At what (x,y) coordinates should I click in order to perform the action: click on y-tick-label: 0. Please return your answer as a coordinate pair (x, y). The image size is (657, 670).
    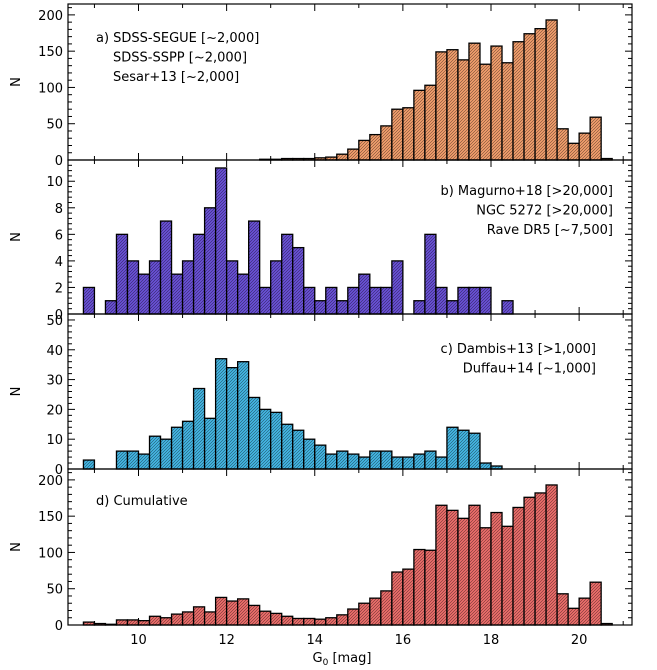
    Looking at the image, I should click on (59, 470).